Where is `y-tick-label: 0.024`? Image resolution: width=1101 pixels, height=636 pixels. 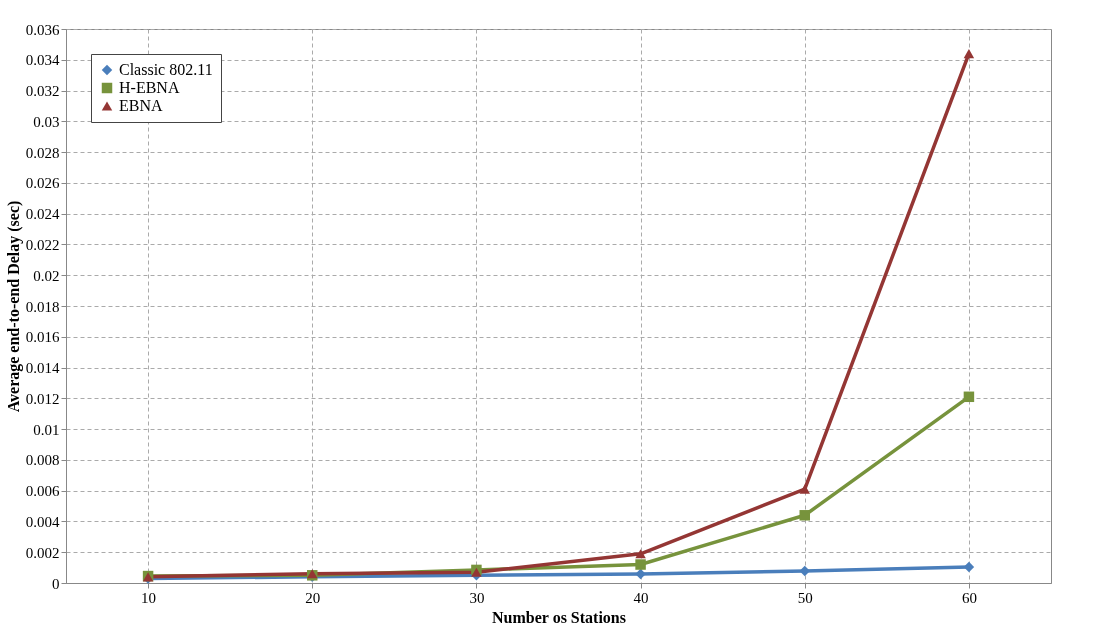
y-tick-label: 0.024 is located at coordinates (42, 214).